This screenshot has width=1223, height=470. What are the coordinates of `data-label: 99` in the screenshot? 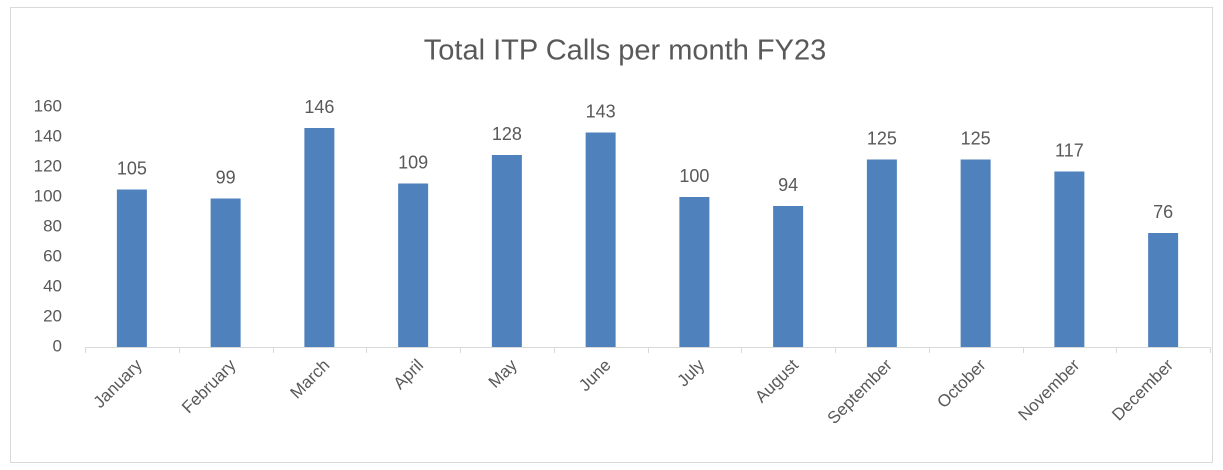 It's located at (226, 177).